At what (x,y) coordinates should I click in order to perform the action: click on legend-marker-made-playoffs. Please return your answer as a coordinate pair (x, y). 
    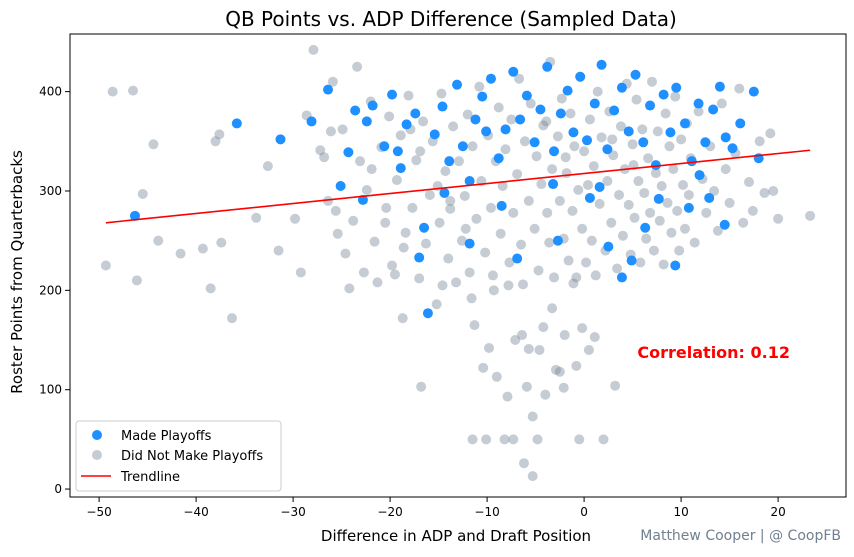
    Looking at the image, I should click on (97, 435).